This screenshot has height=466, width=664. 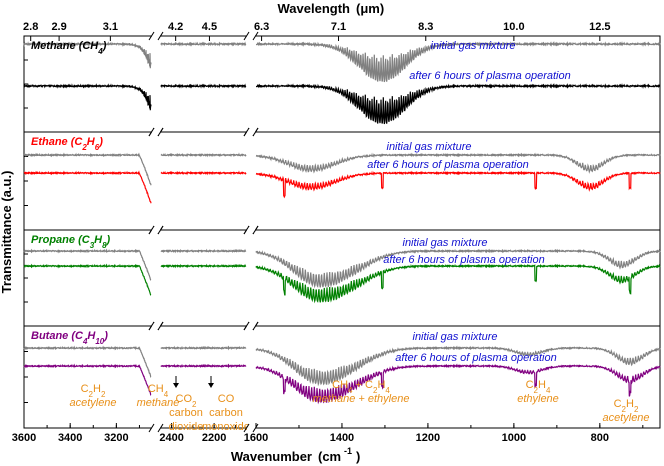 What do you see at coordinates (338, 27) in the screenshot?
I see `top-tick-label: 7.1` at bounding box center [338, 27].